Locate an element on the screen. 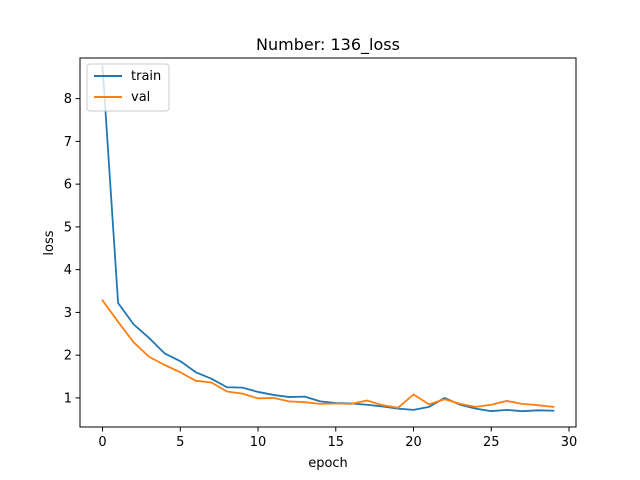 The height and width of the screenshot is (480, 640). y-tick-label: 7 is located at coordinates (68, 142).